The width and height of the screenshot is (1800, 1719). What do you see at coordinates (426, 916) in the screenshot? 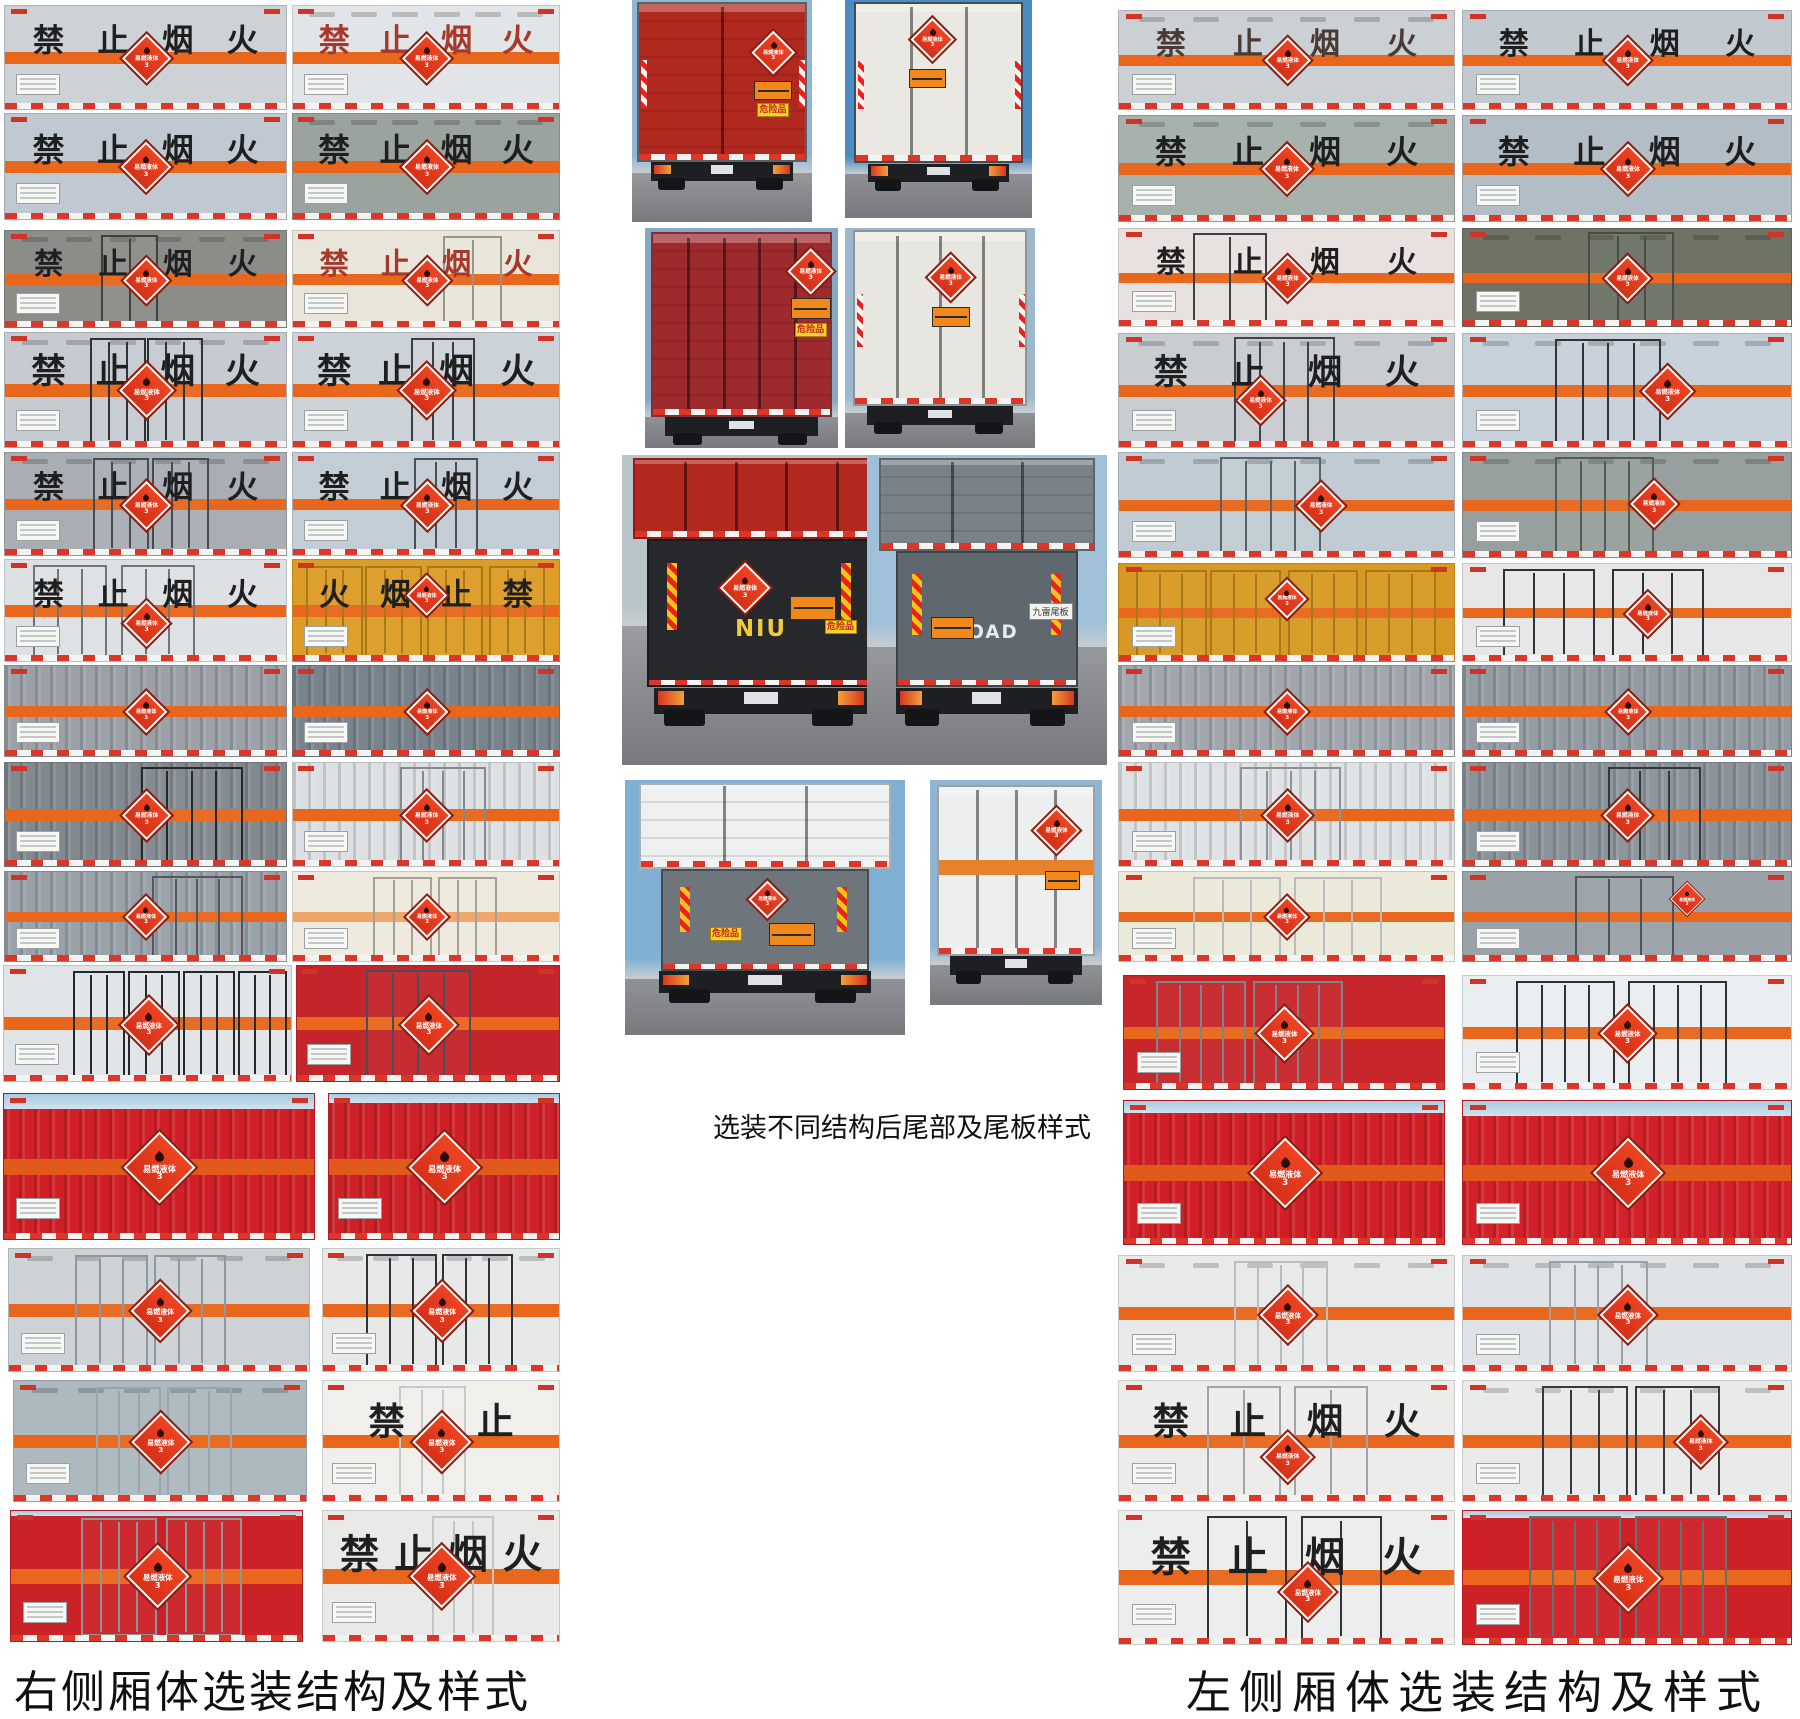
I see `side-panel-photo: 易燃液体 3` at bounding box center [426, 916].